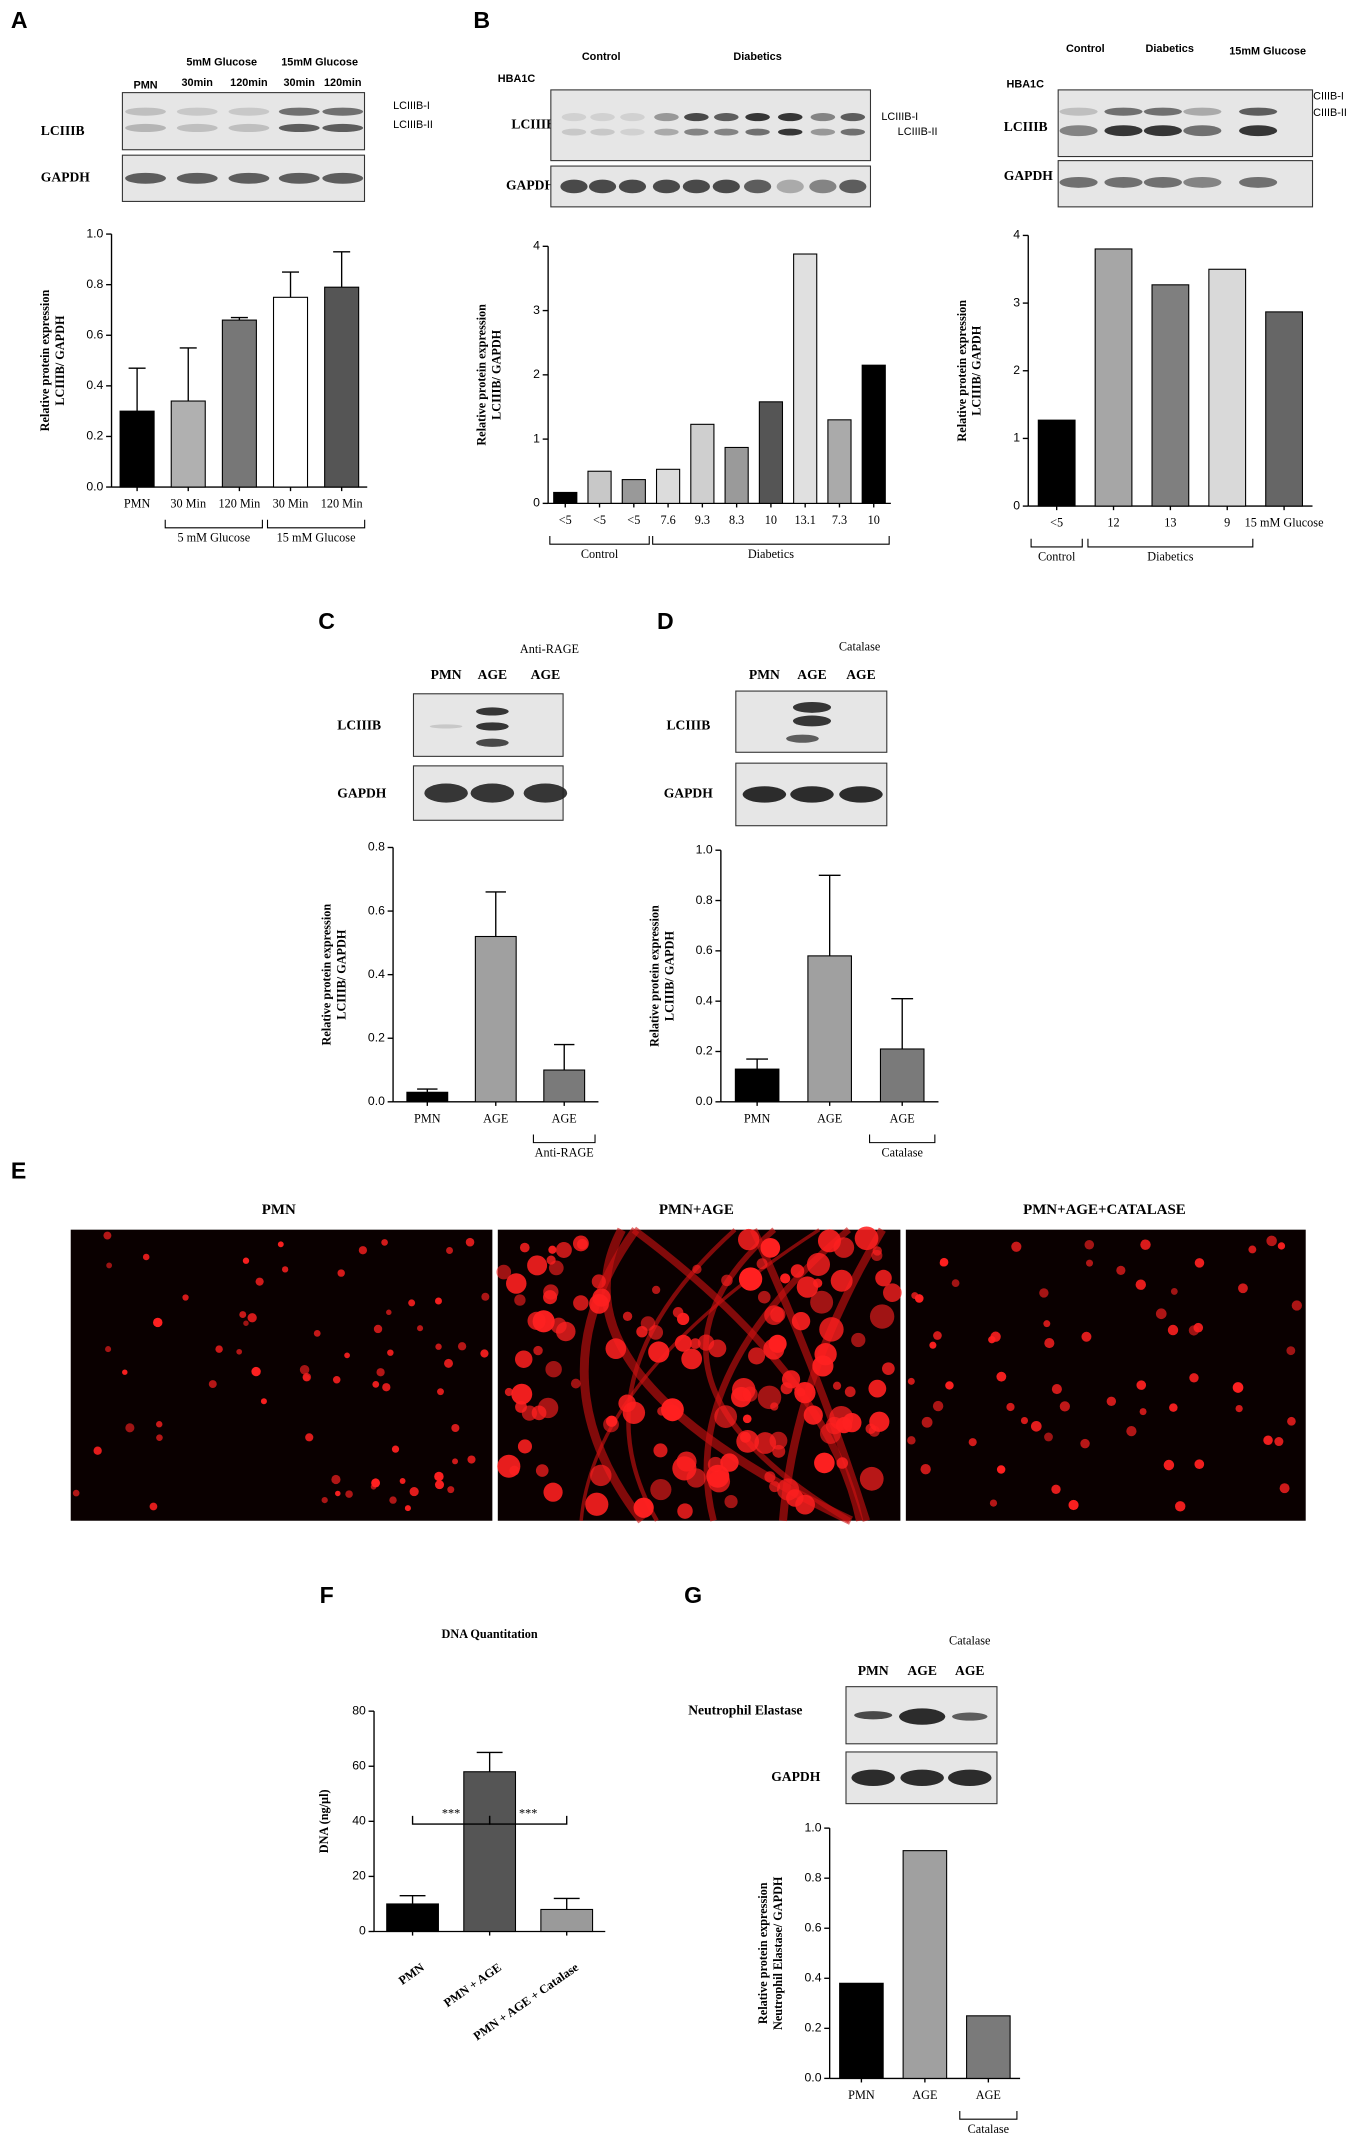 This screenshot has height=2137, width=1371. What do you see at coordinates (667, 520) in the screenshot?
I see `x-tick-label: 7.6` at bounding box center [667, 520].